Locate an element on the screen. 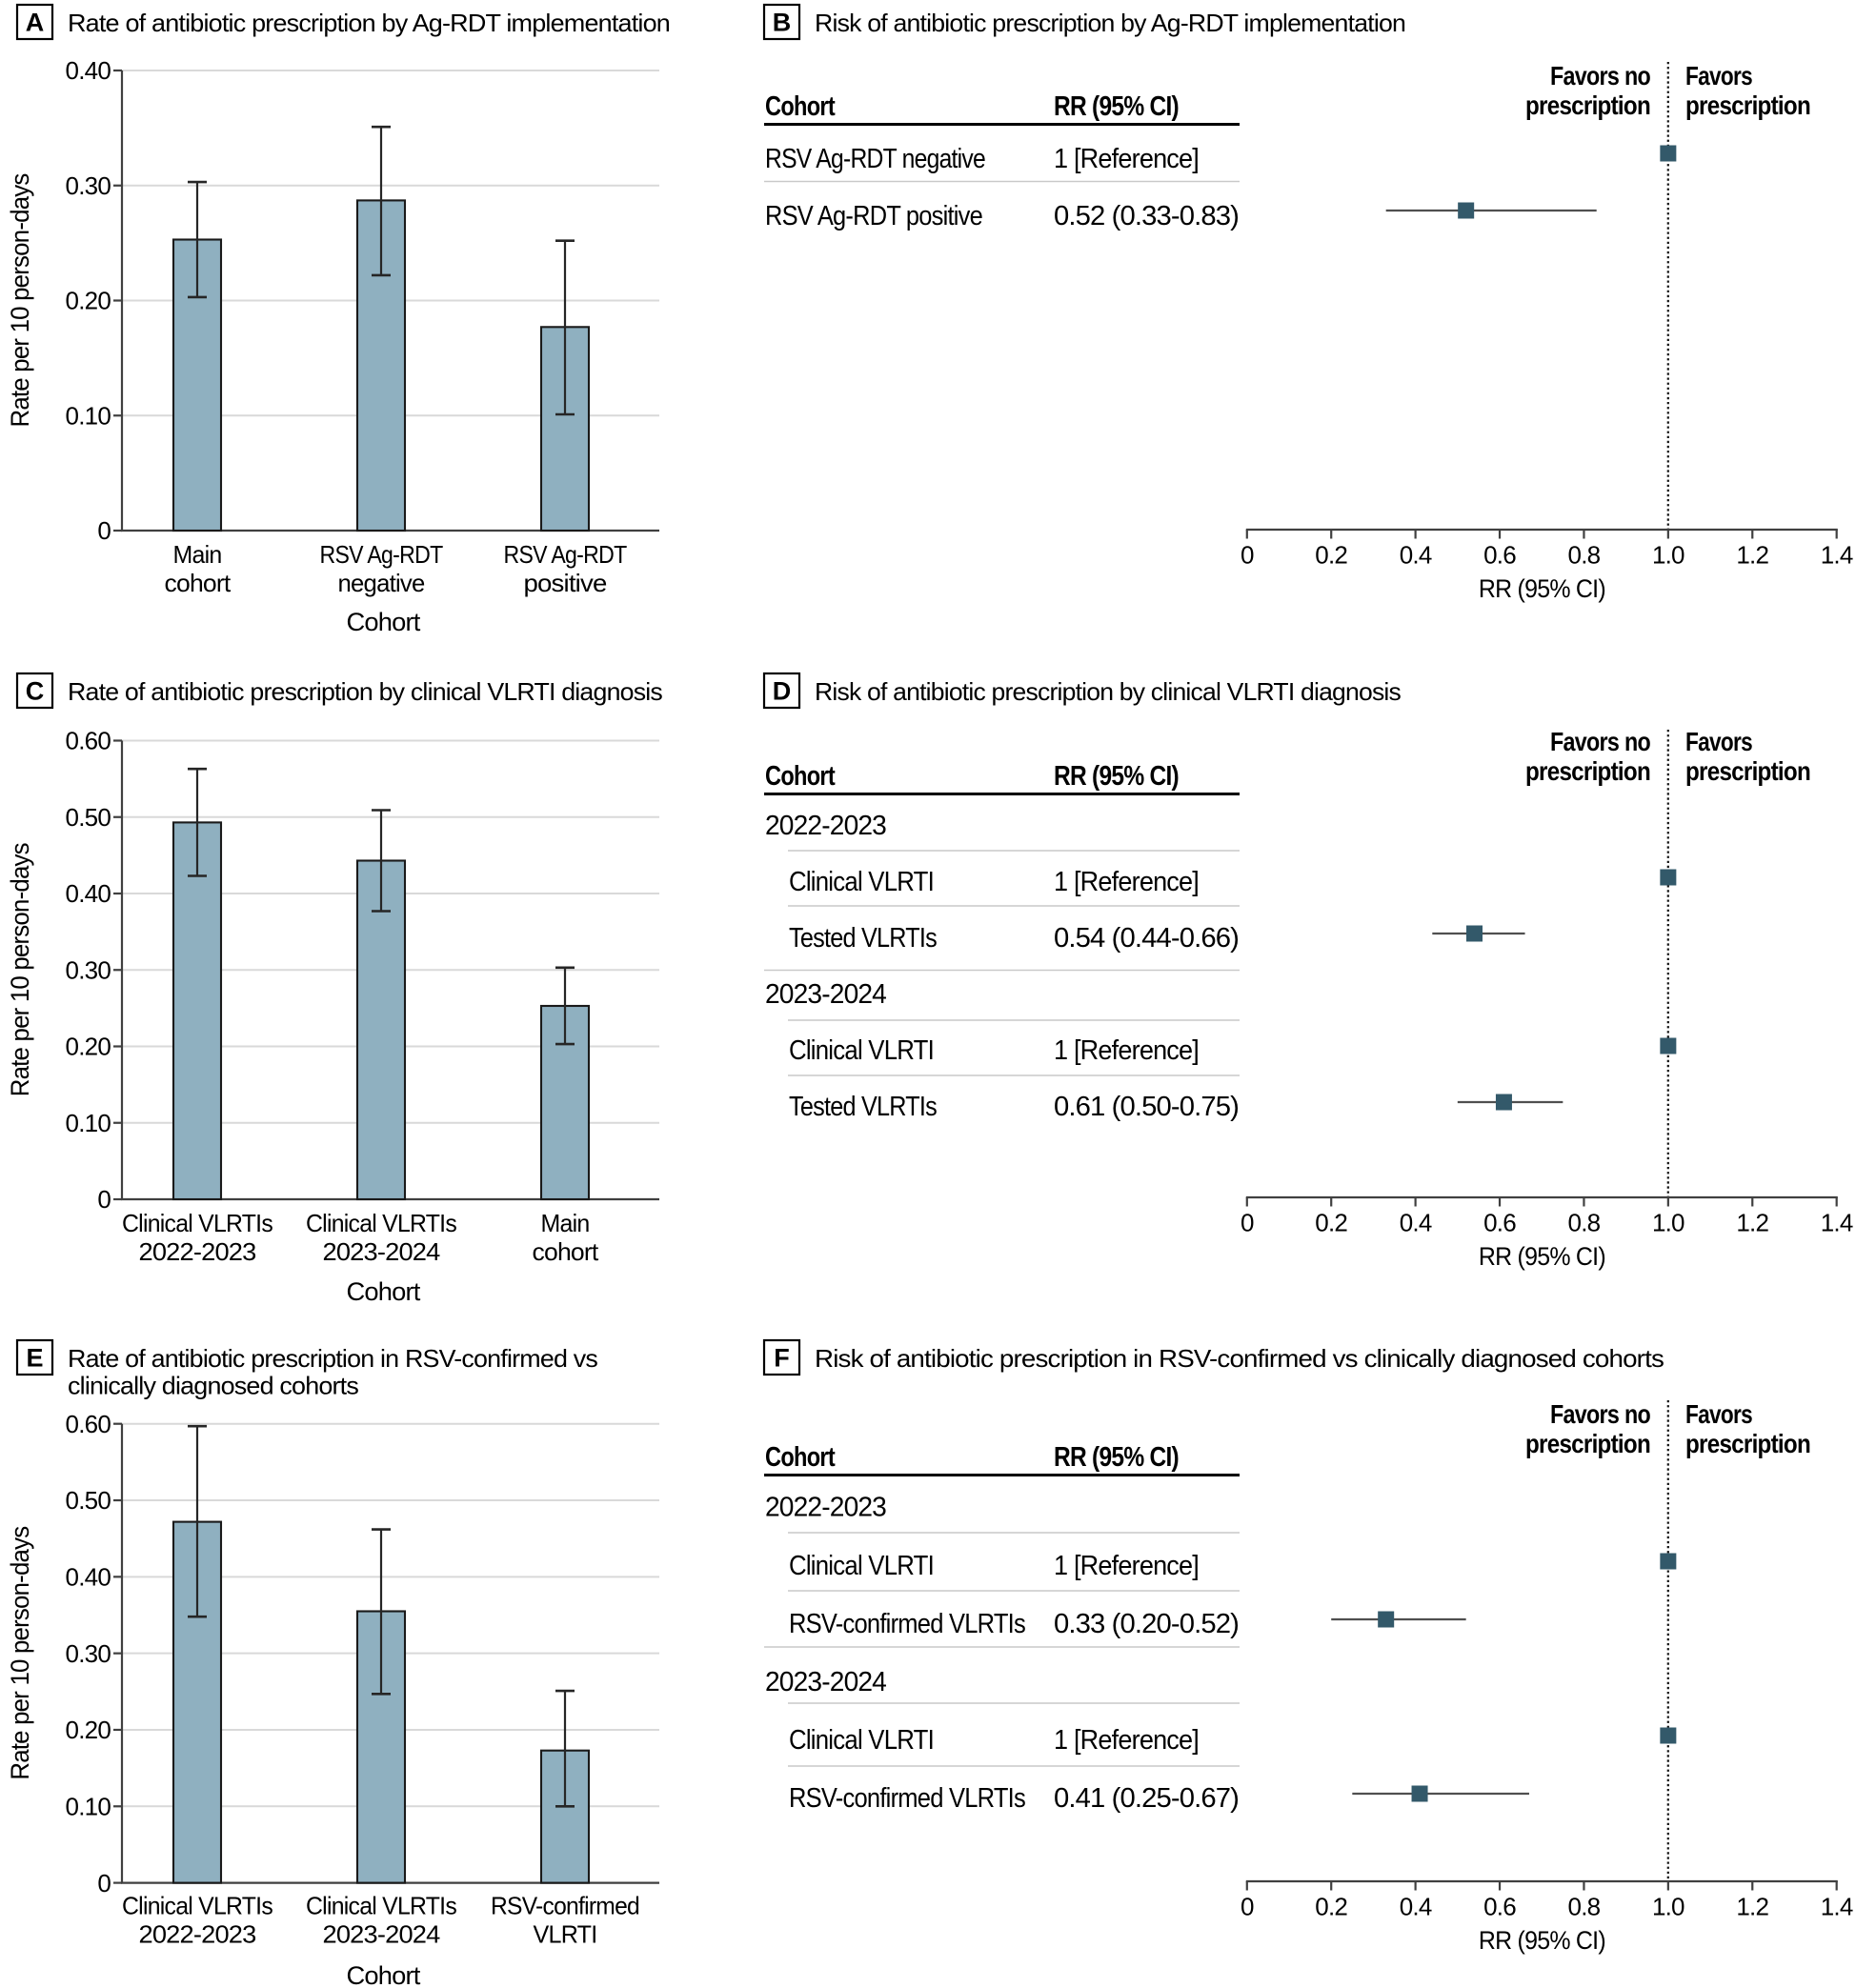 This screenshot has height=1988, width=1856. svg-text: 1.0 is located at coordinates (1668, 1222).